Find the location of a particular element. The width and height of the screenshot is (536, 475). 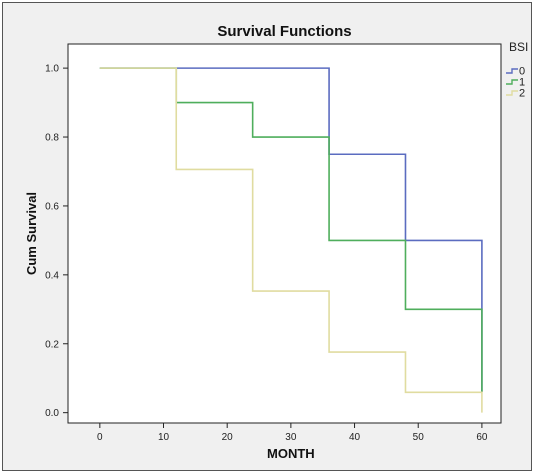

y-tick-label: 0.6 is located at coordinates (52, 206).